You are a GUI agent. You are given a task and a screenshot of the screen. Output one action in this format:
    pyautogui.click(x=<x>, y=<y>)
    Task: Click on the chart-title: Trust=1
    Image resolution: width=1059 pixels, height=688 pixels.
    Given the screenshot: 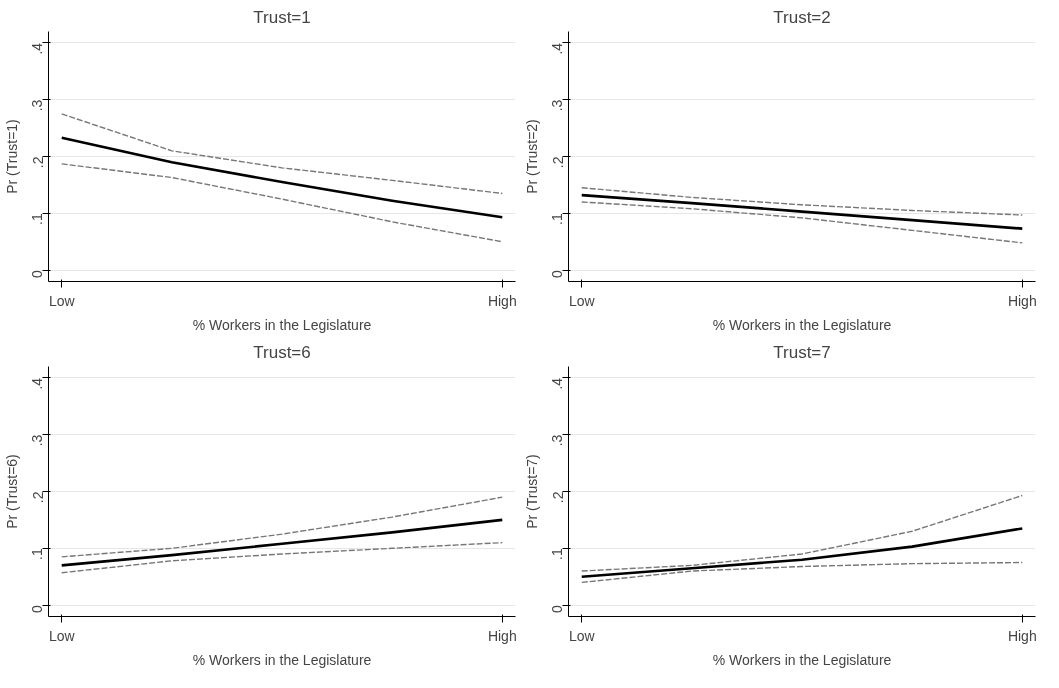 What is the action you would take?
    pyautogui.click(x=282, y=17)
    